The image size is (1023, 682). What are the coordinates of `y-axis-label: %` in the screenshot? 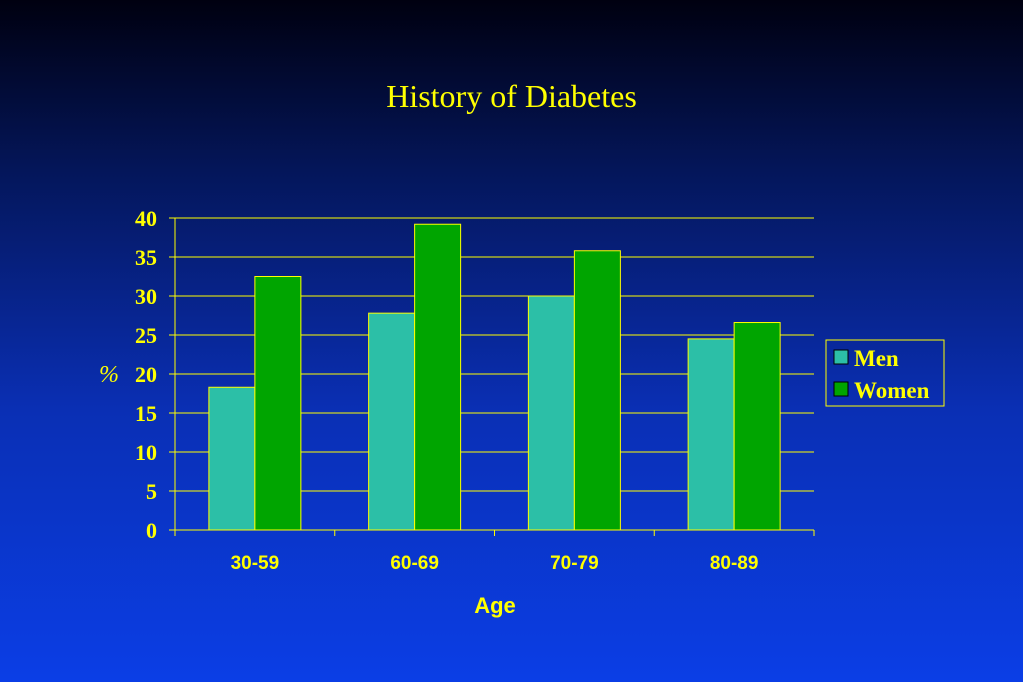 It's located at (109, 375).